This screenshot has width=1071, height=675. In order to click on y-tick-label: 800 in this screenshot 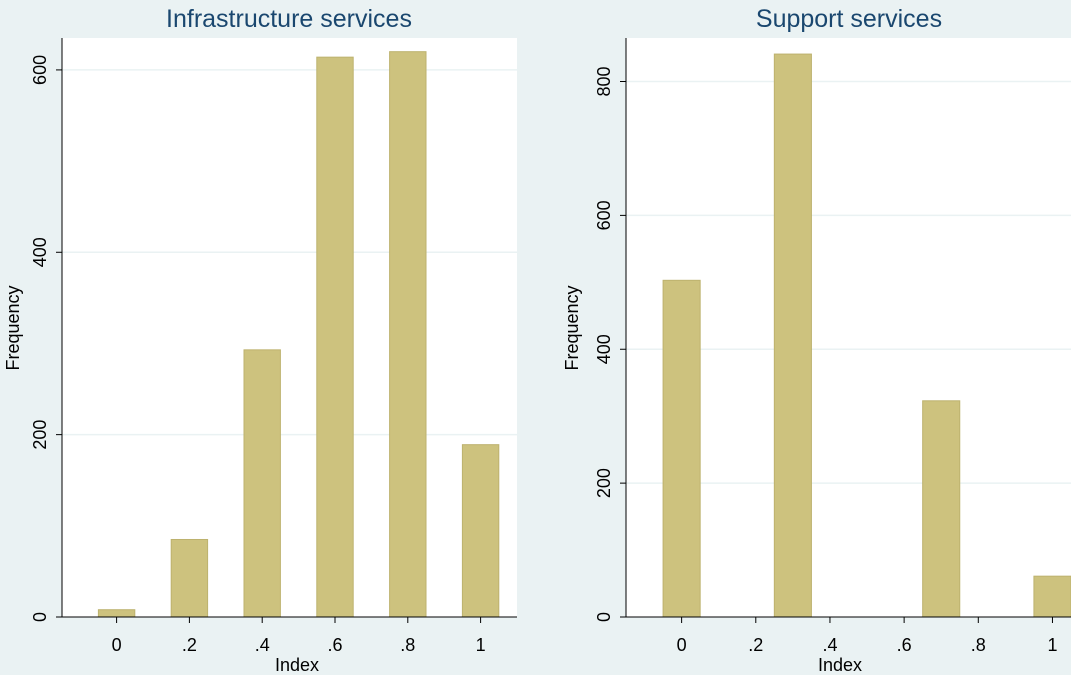, I will do `click(604, 81)`.